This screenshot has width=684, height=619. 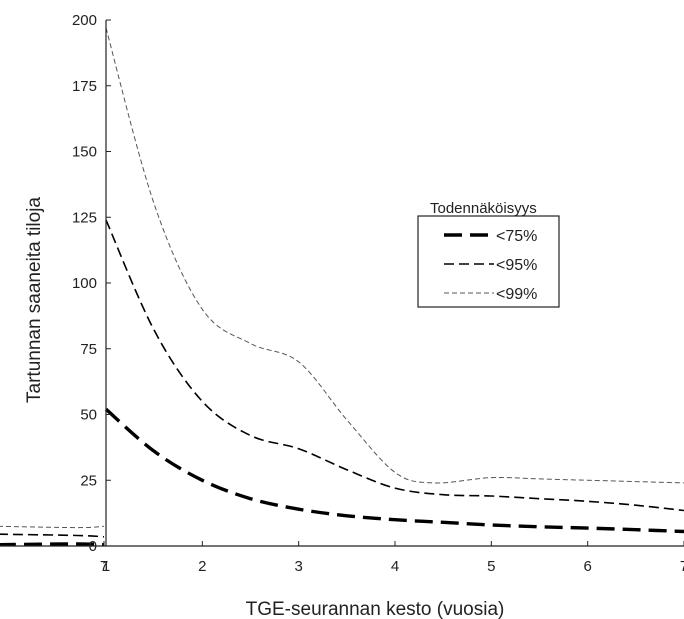 What do you see at coordinates (93, 546) in the screenshot?
I see `y-tick-label: 0` at bounding box center [93, 546].